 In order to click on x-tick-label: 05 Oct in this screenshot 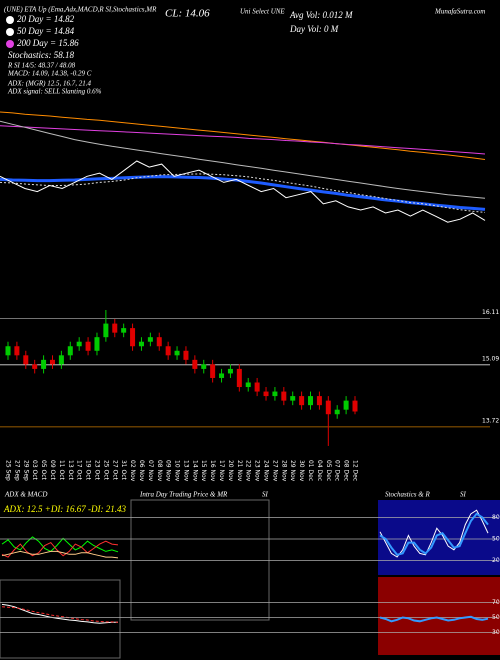, I will do `click(43, 470)`.